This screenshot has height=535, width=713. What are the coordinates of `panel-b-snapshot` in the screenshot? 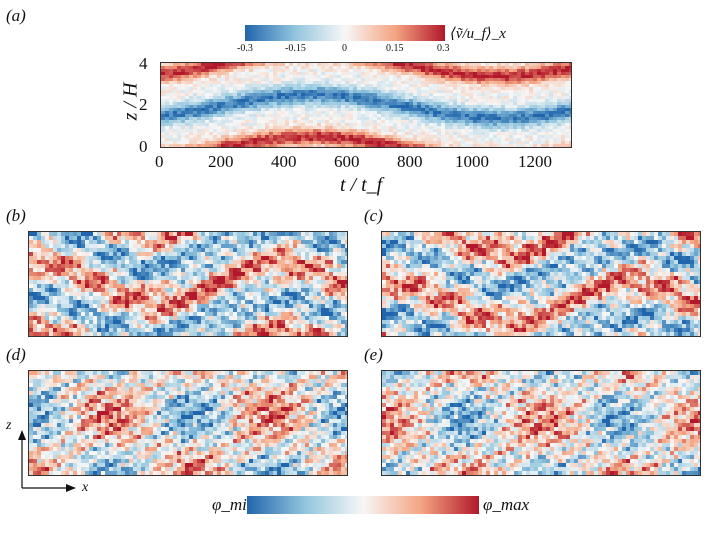 It's located at (188, 284).